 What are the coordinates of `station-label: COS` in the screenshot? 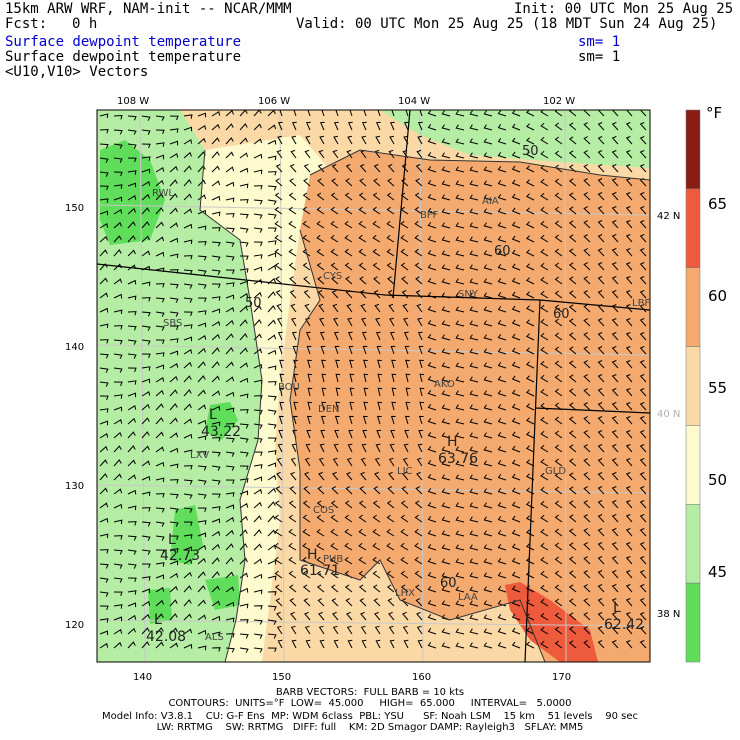 It's located at (323, 510).